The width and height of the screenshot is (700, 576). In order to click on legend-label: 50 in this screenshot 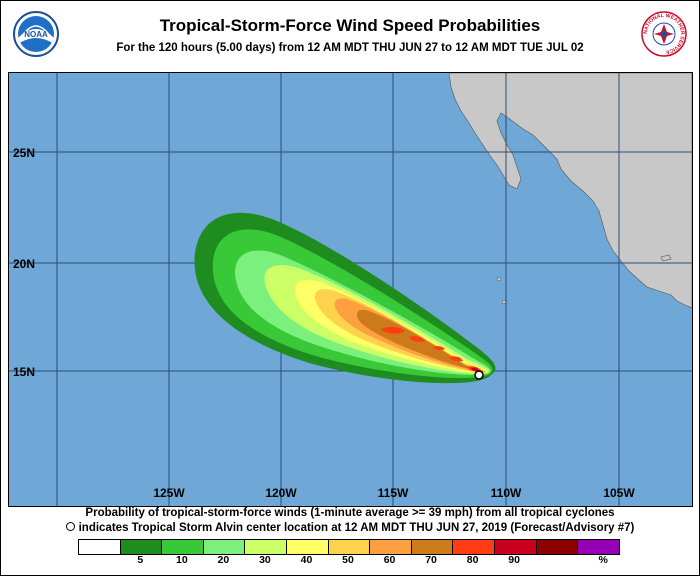, I will do `click(348, 560)`.